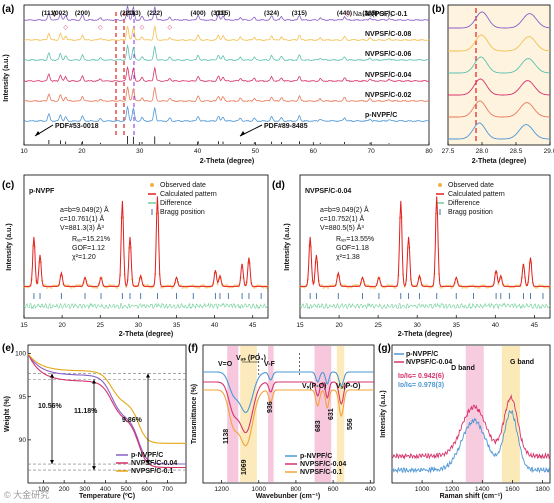 Image resolution: width=554 pixels, height=503 pixels. What do you see at coordinates (278, 185) in the screenshot?
I see `panel-d-label: (d)` at bounding box center [278, 185].